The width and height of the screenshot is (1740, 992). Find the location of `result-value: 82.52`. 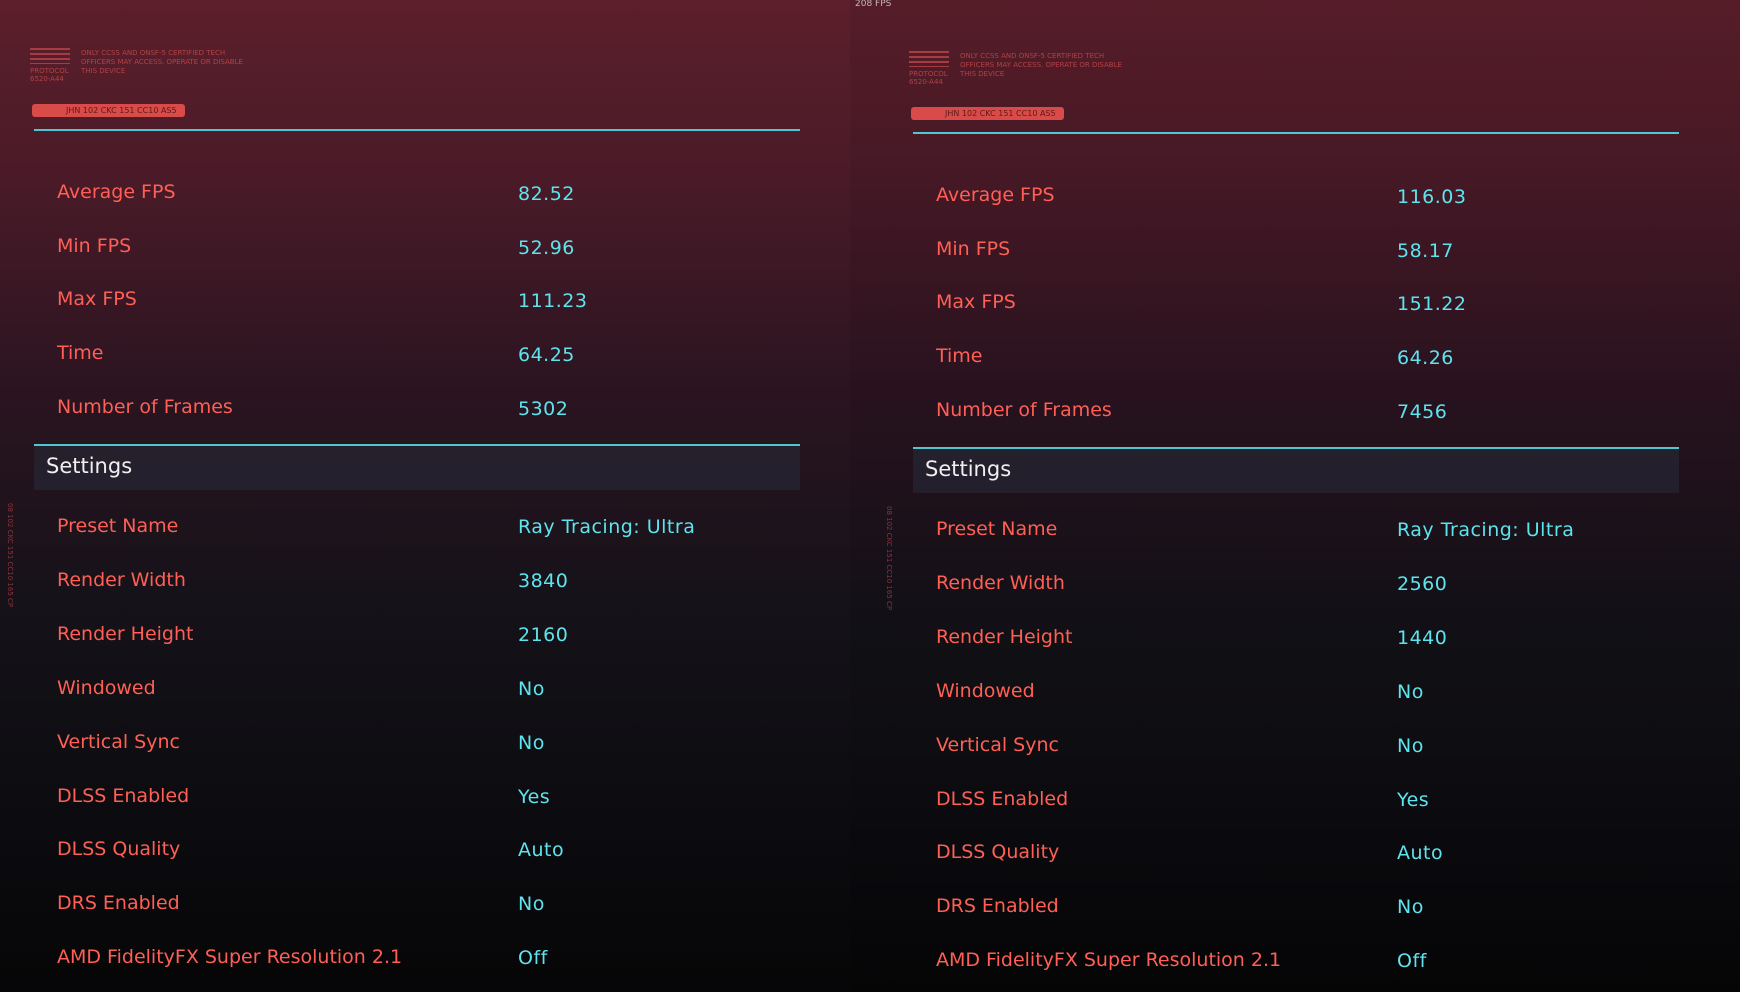

result-value: 82.52 is located at coordinates (546, 194).